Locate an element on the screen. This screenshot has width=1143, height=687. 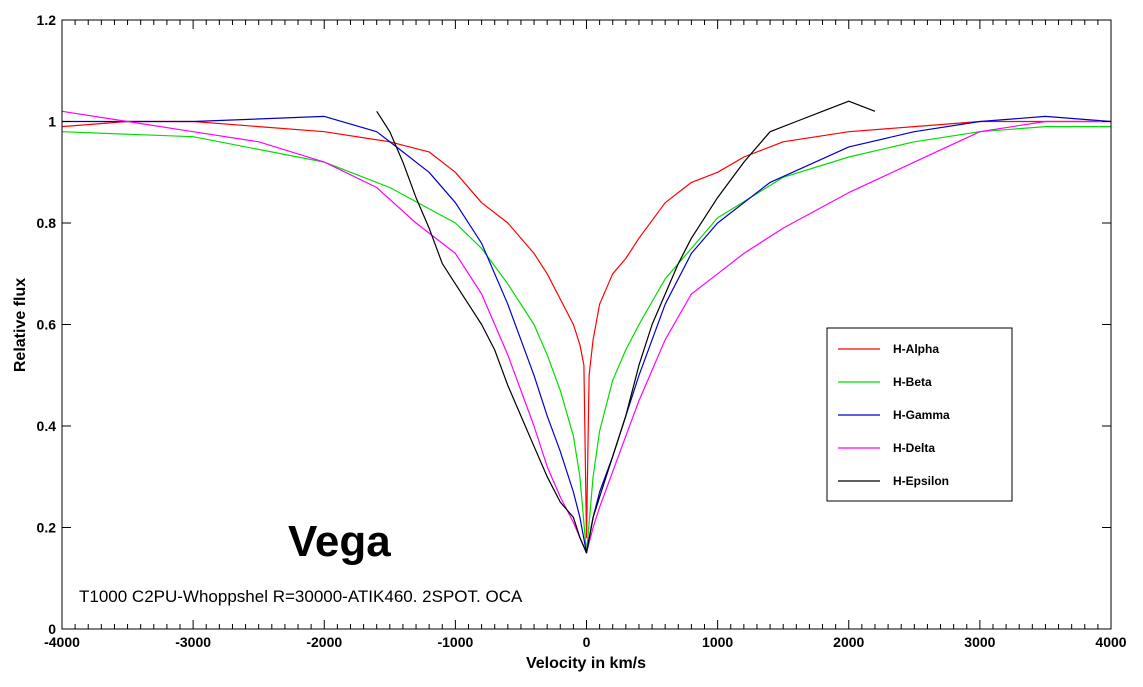
x-tick-label: -4000 is located at coordinates (62, 642).